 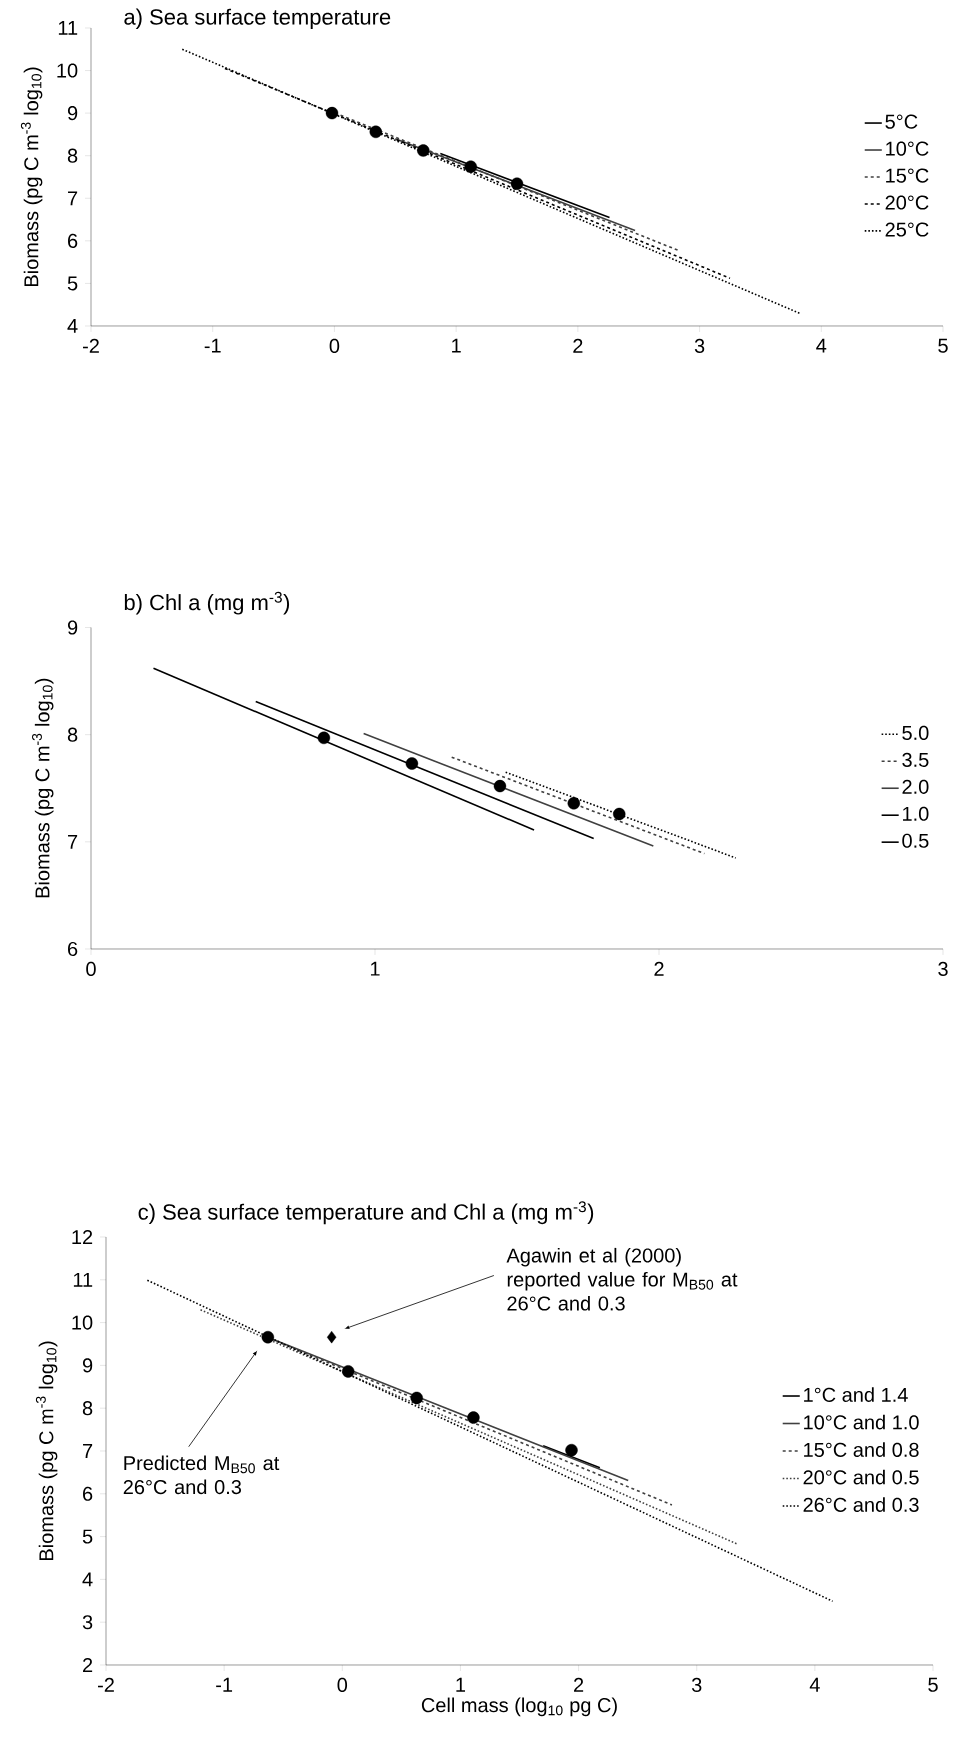 What do you see at coordinates (622, 1279) in the screenshot?
I see `text: Agawin et al (2000) reported value for M$_{B50}$ at 26°C and 0.3` at bounding box center [622, 1279].